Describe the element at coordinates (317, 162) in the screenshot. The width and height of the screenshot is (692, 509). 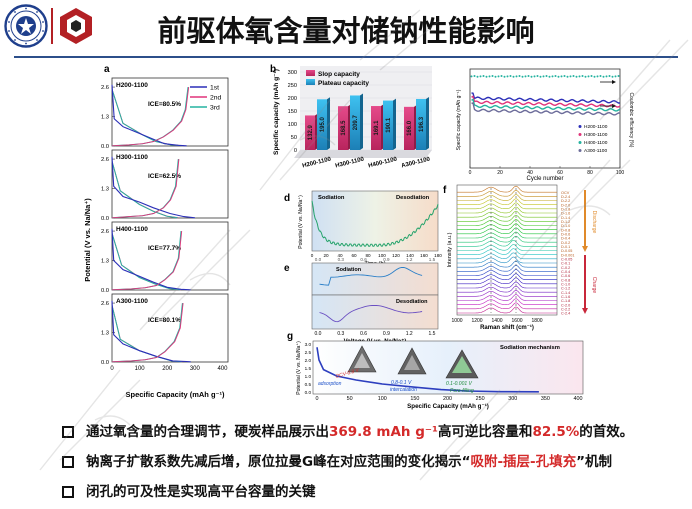
I see `bar-category-label: H200-1100` at that location.